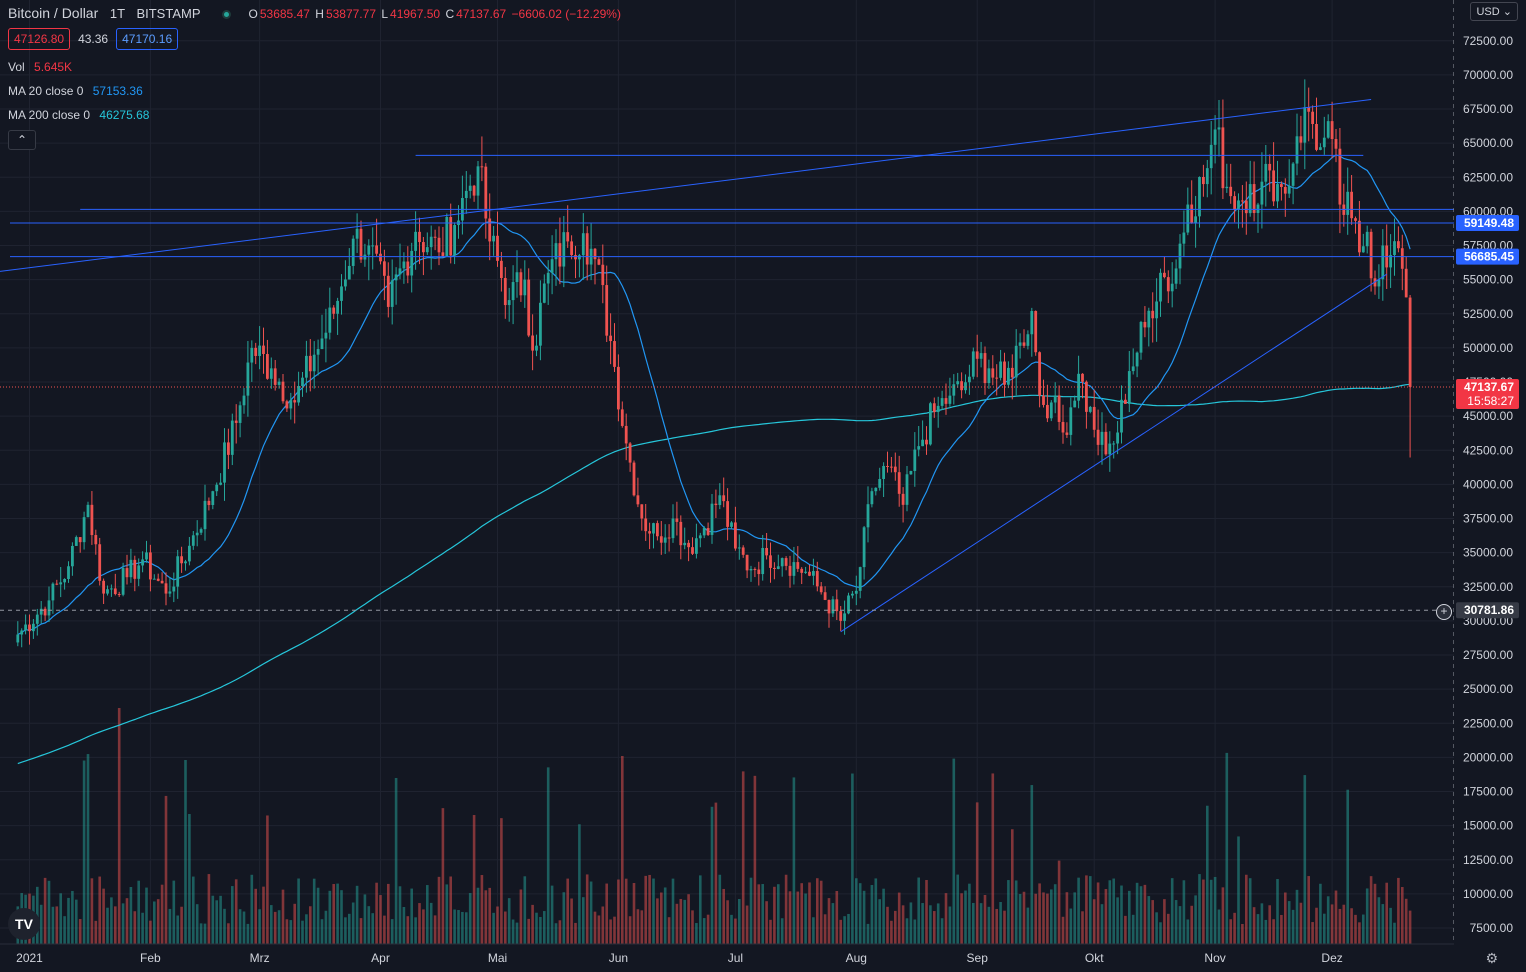 The height and width of the screenshot is (972, 1526). Describe the element at coordinates (226, 14) in the screenshot. I see `market-status-icon` at that location.